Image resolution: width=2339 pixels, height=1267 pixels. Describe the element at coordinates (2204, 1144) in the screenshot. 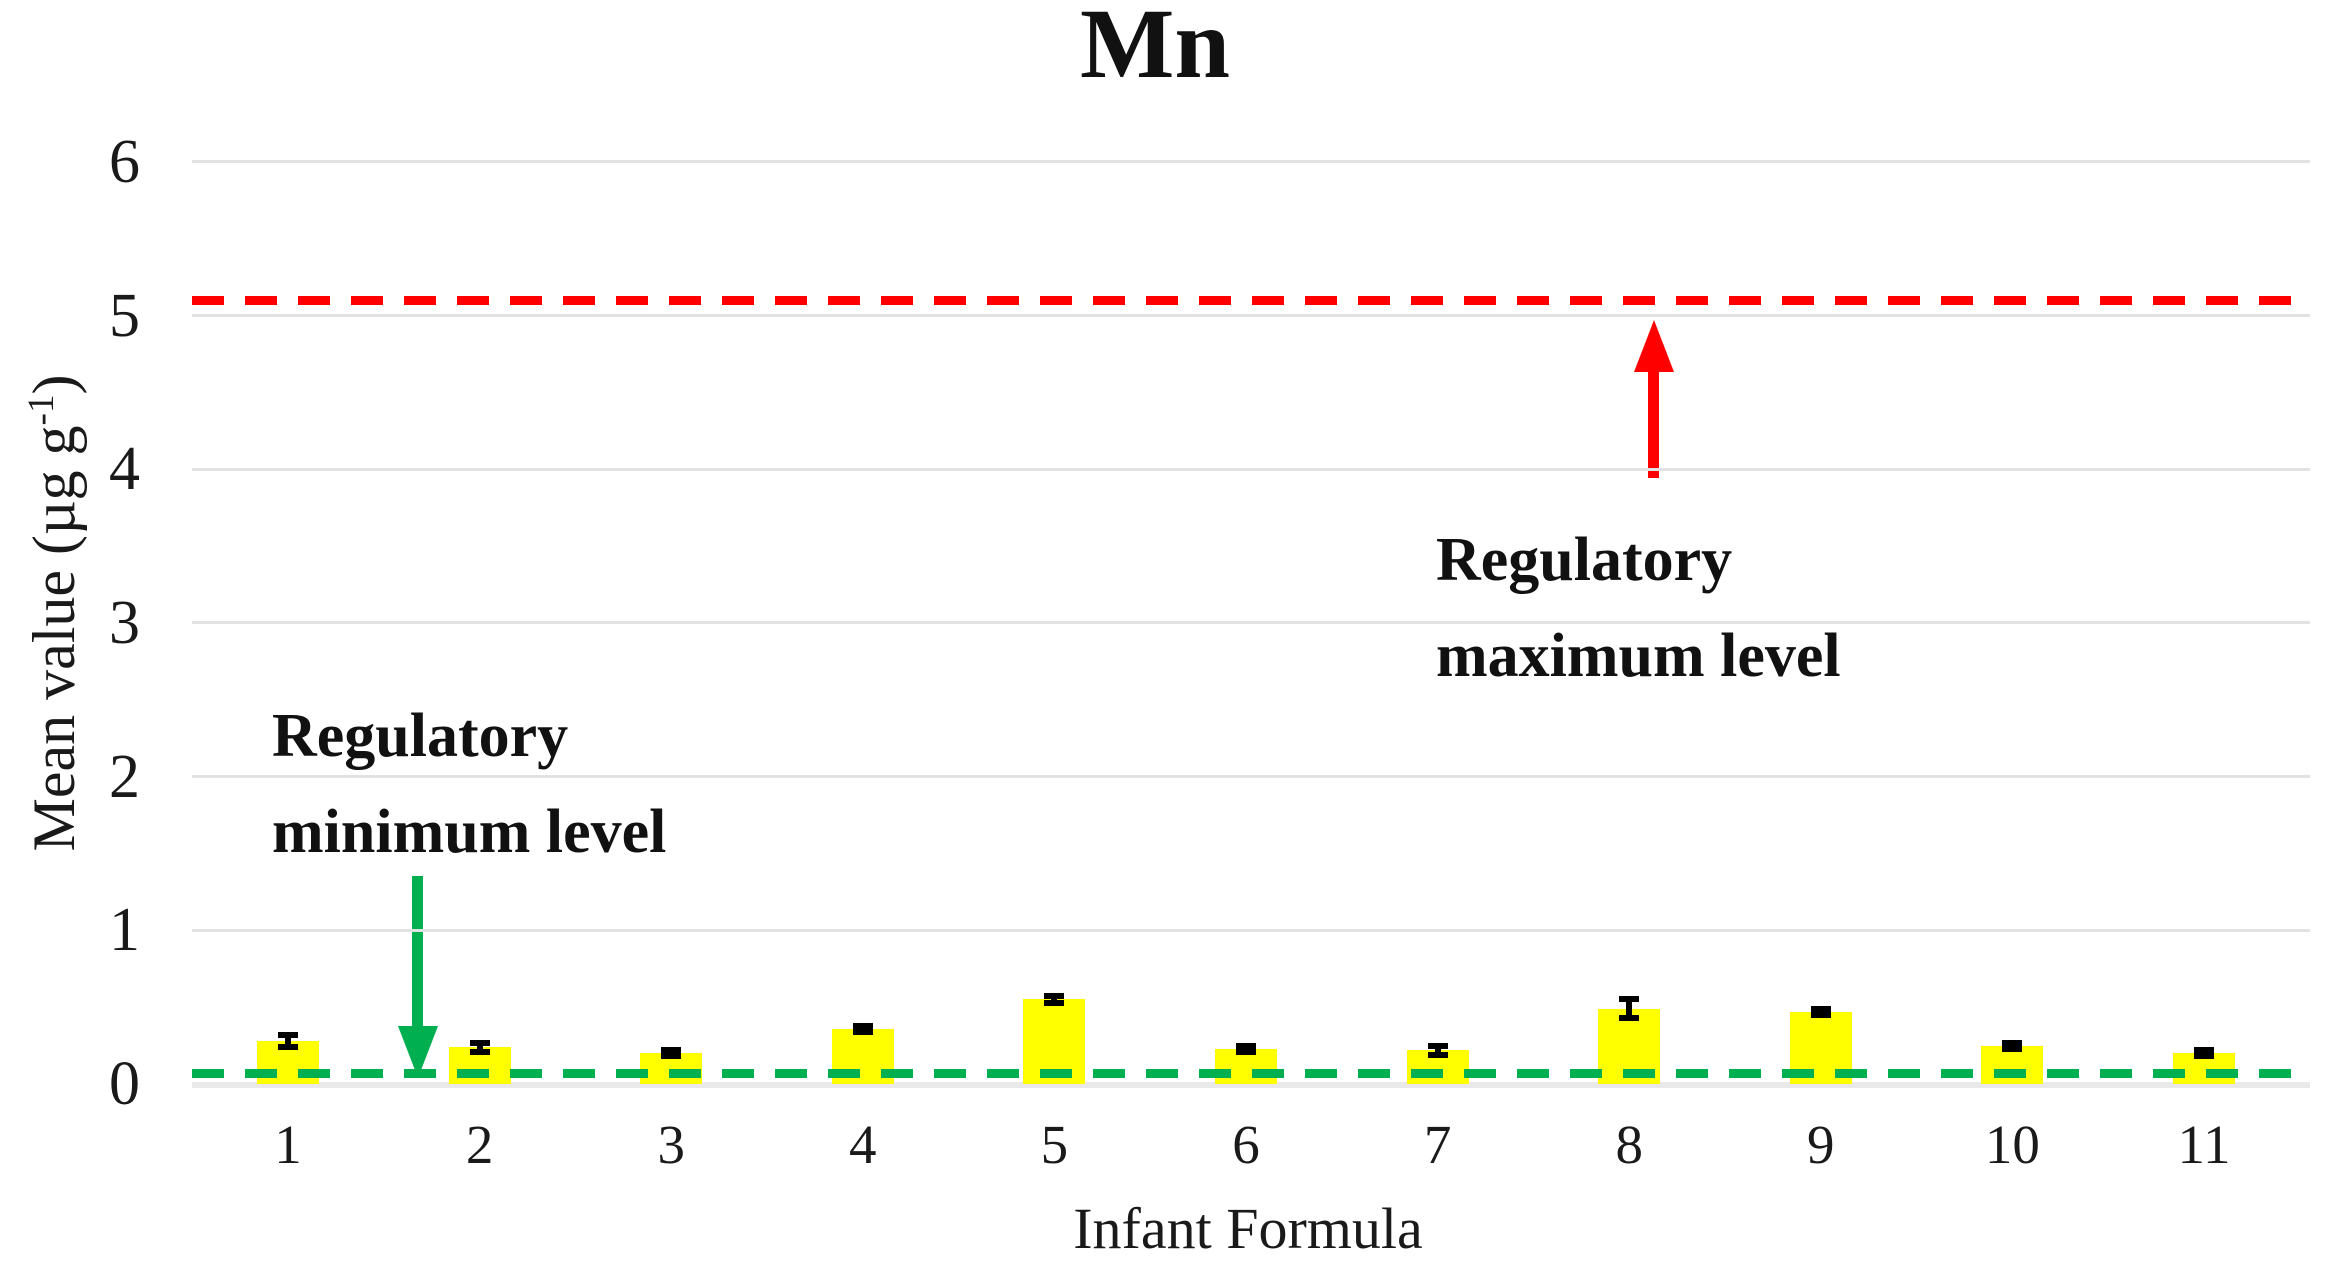

I see `x-tick-label: 11` at that location.